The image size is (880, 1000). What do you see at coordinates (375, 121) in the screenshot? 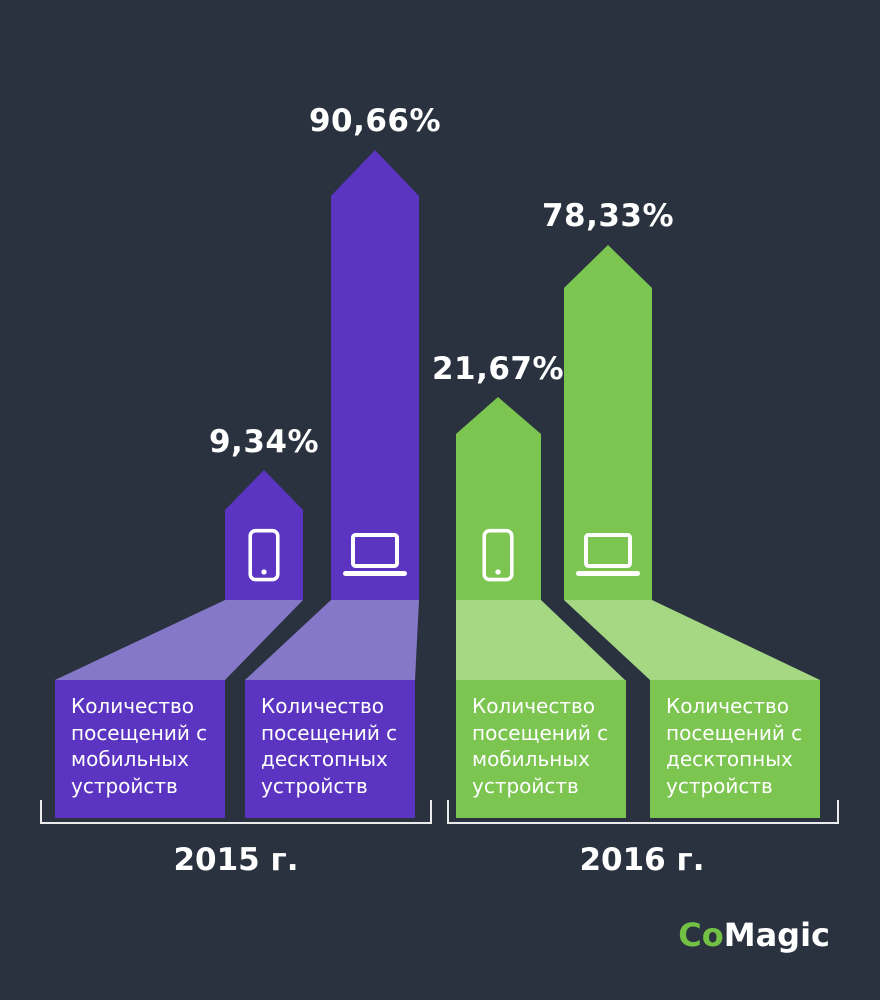
I see `value-label-2015-desktop: 90,66%` at bounding box center [375, 121].